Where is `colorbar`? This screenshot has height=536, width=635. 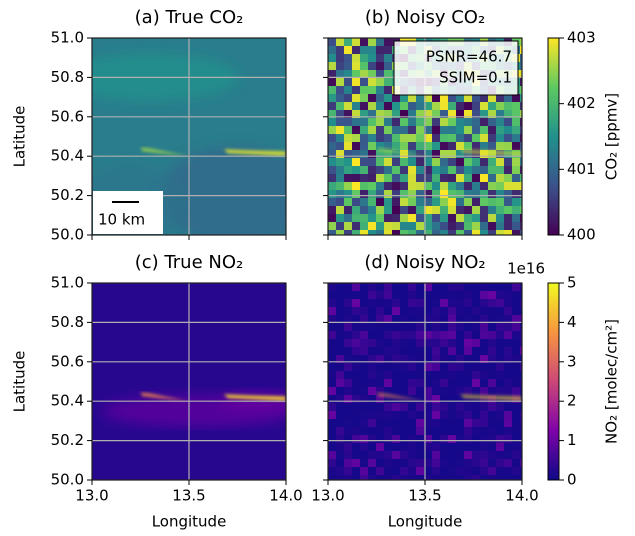
colorbar is located at coordinates (553, 136).